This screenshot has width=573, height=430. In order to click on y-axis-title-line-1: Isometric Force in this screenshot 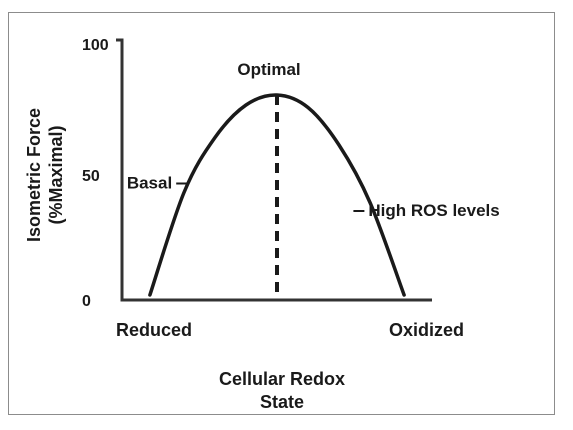, I will do `click(34, 175)`.